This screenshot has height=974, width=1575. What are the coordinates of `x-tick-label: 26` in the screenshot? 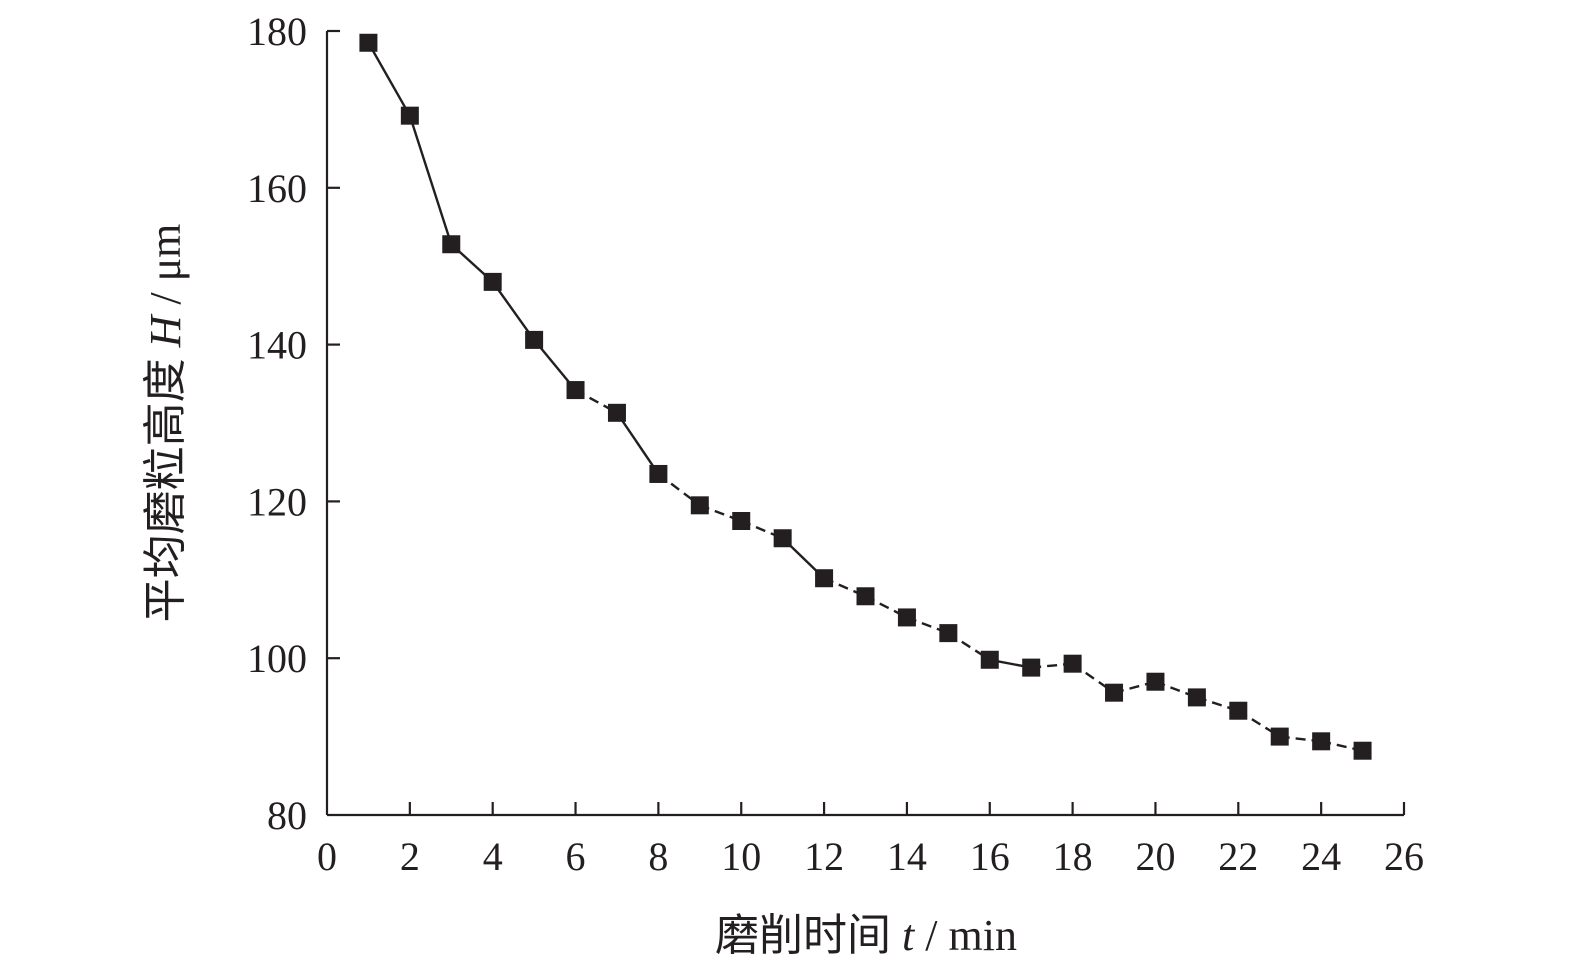 It's located at (1404, 856).